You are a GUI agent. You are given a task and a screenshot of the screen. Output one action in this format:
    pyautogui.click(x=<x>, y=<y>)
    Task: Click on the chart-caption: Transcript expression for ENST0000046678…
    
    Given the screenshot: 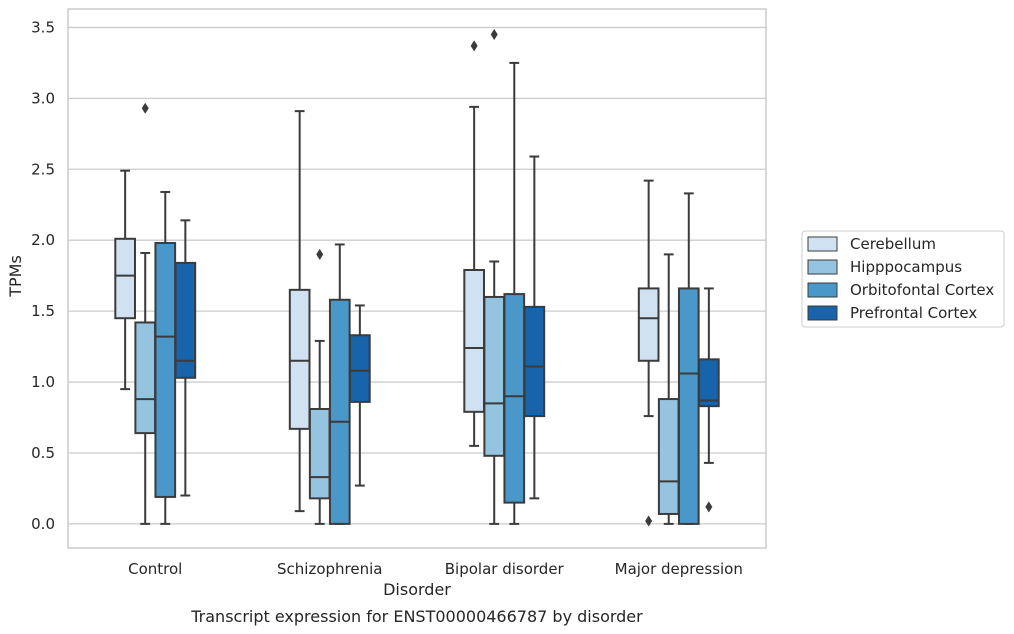 What is the action you would take?
    pyautogui.click(x=416, y=616)
    